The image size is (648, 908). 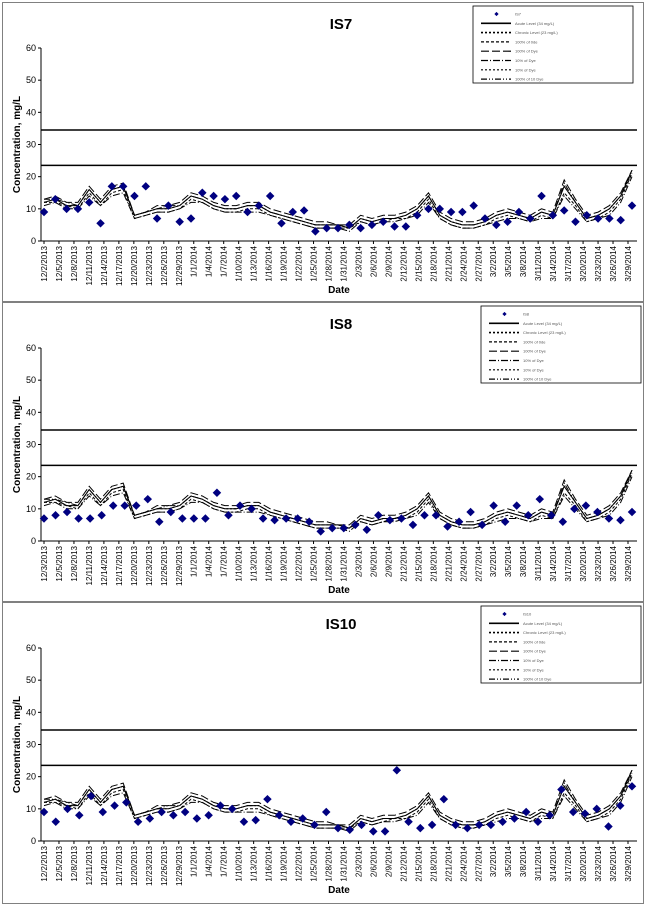 I want to click on x-tick-label: 1/1/2014, so click(x=194, y=861).